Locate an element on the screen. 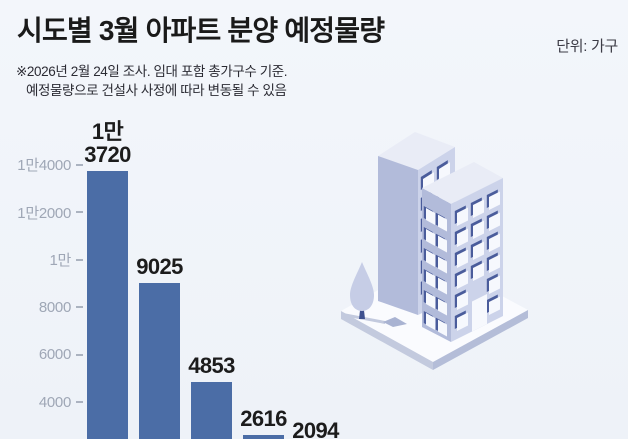  bar-value-label: 1만 3720 is located at coordinates (107, 143).